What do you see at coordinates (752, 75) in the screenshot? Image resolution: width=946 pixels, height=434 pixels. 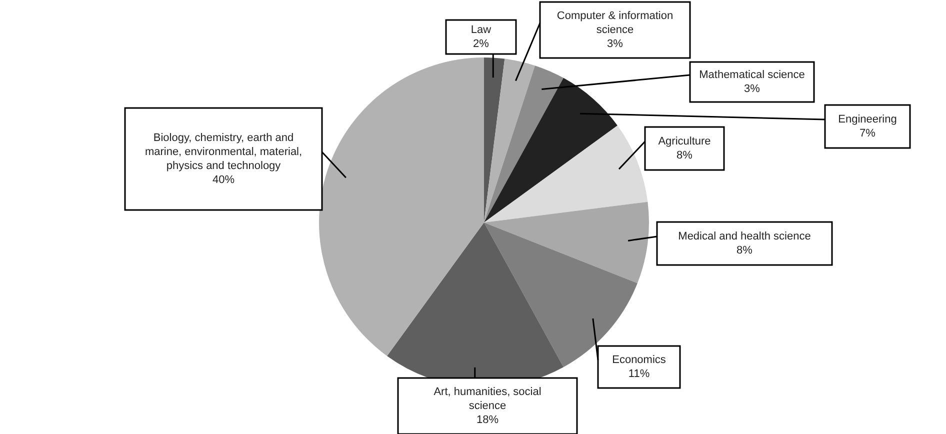 I see `slice-label: Mathematical science` at bounding box center [752, 75].